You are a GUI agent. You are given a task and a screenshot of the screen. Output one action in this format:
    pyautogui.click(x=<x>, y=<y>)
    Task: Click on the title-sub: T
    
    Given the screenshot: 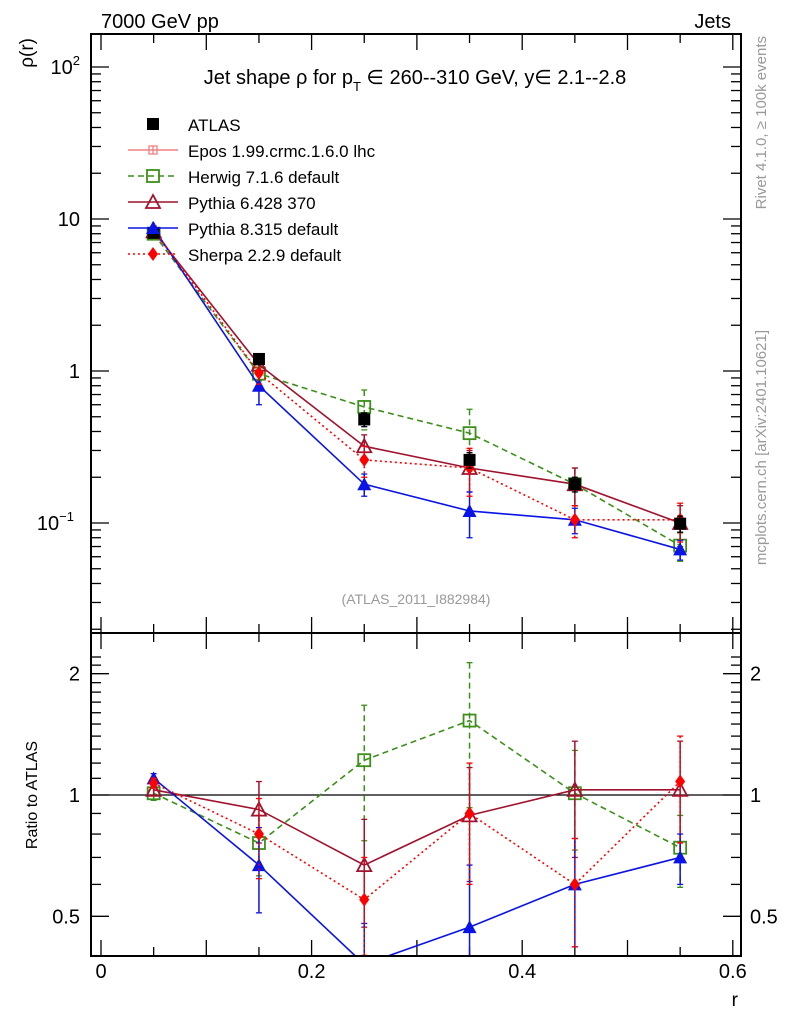 What is the action you would take?
    pyautogui.click(x=357, y=86)
    